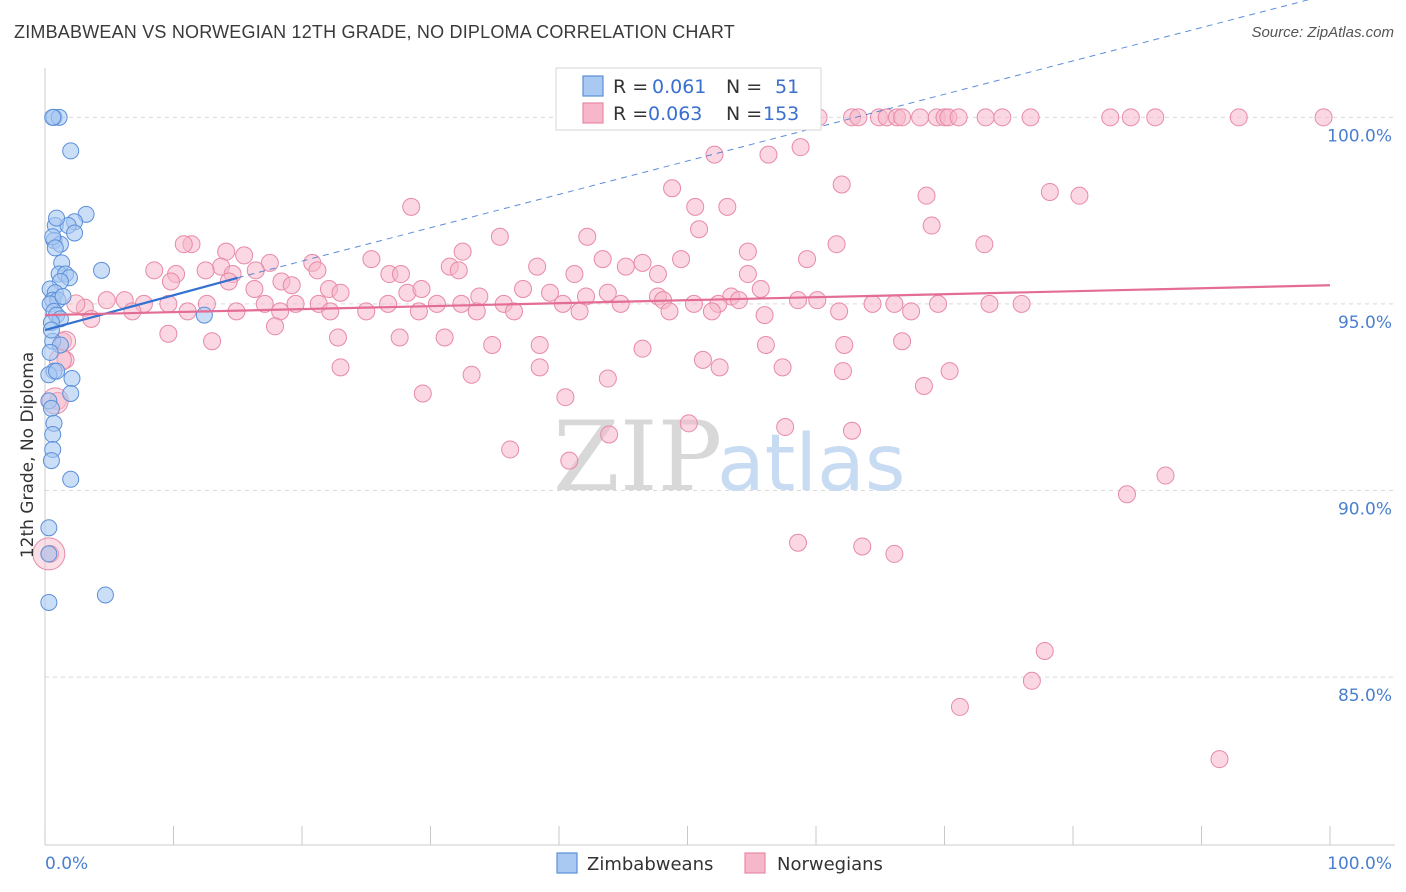  What do you see at coordinates (719, 863) in the screenshot?
I see `bottom-legend: Zimbabweans Norwegians` at bounding box center [719, 863].